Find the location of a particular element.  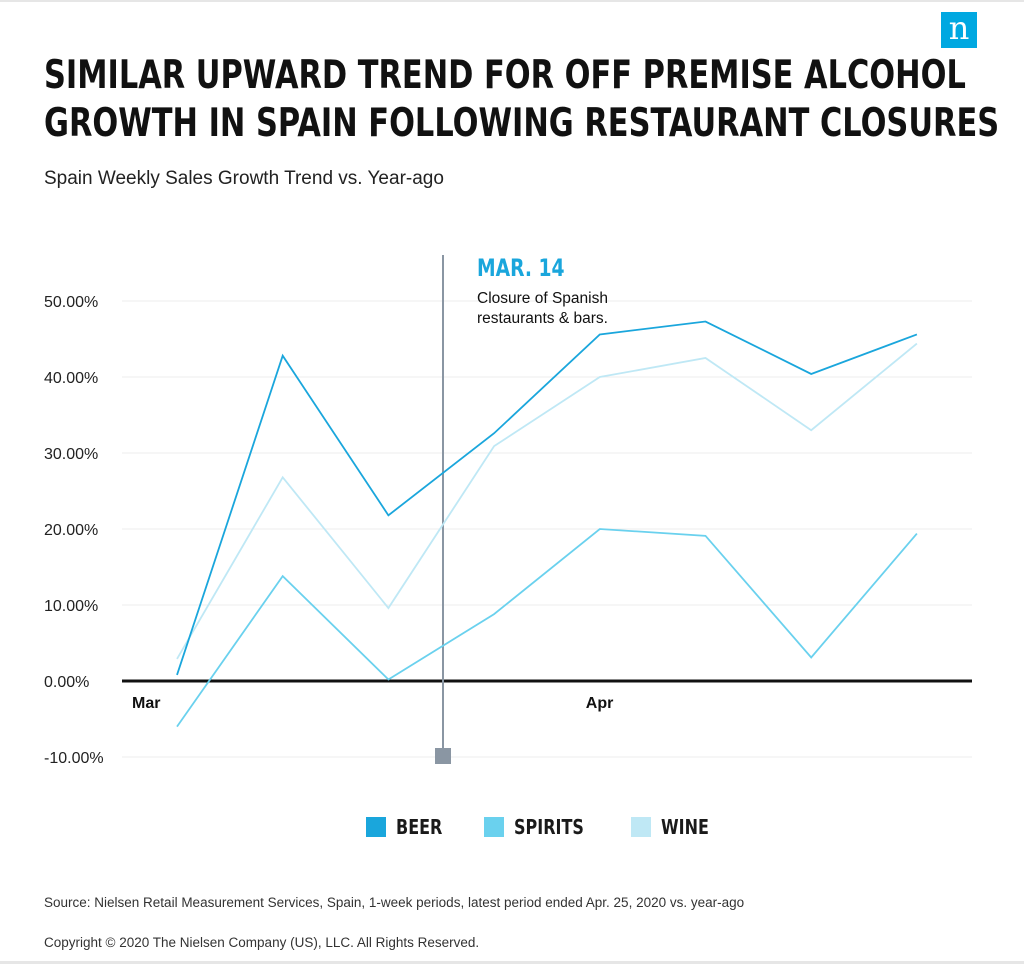

bottom-border is located at coordinates (512, 962).